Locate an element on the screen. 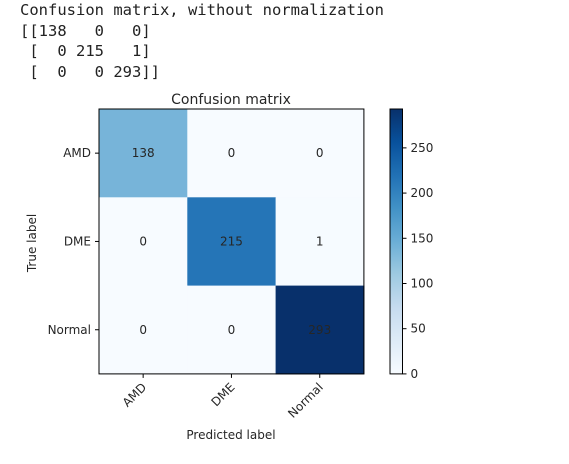 This screenshot has width=569, height=464. console-line: [[138 0 0] is located at coordinates (85, 30).